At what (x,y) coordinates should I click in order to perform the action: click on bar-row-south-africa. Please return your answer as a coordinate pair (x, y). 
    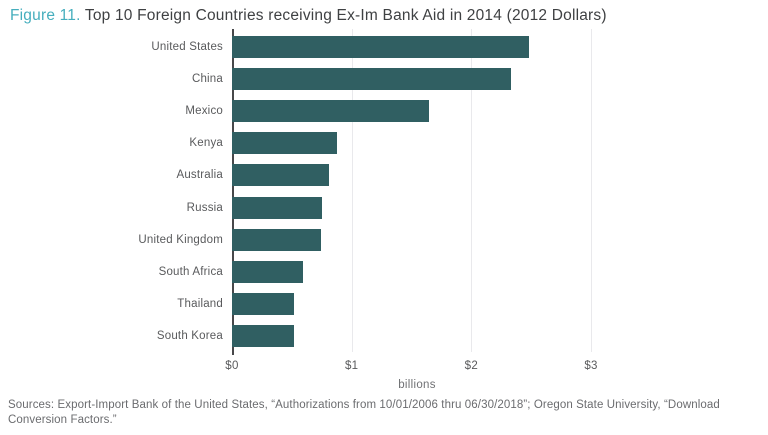
    Looking at the image, I should click on (417, 272).